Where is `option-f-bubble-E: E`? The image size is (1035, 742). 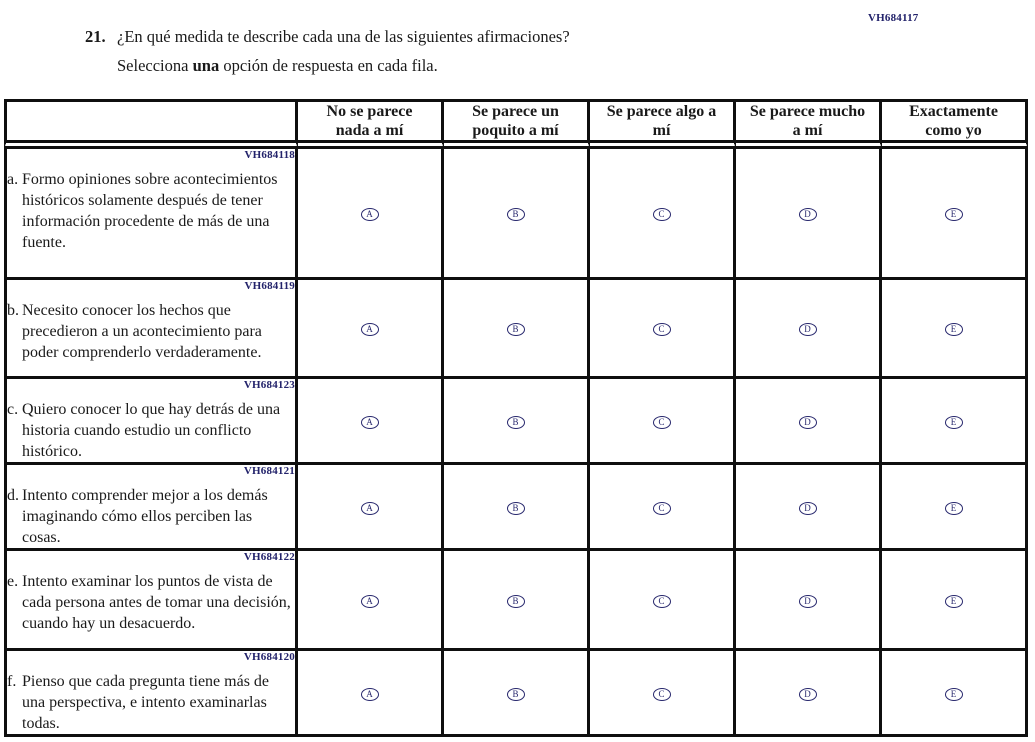
option-f-bubble-E: E is located at coordinates (953, 694).